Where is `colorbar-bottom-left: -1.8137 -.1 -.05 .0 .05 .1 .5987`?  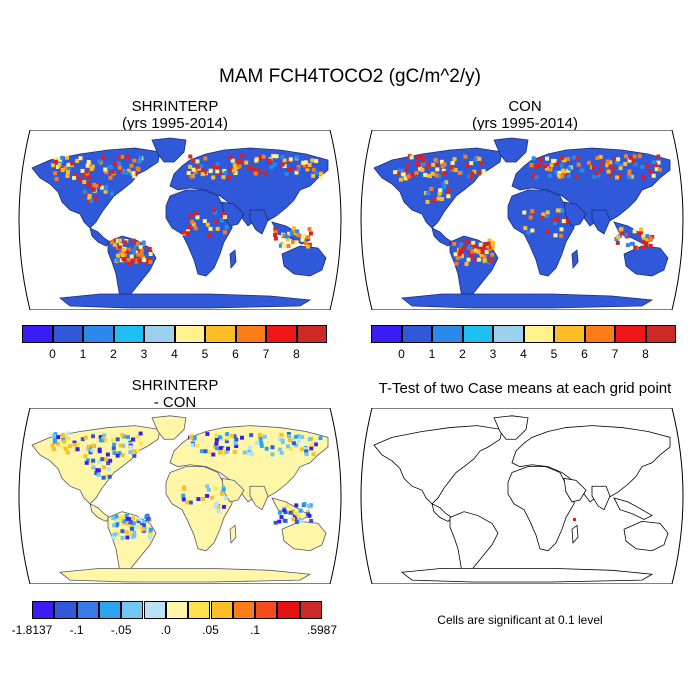 colorbar-bottom-left: -1.8137 -.1 -.05 .0 .05 .1 .5987 is located at coordinates (174, 624).